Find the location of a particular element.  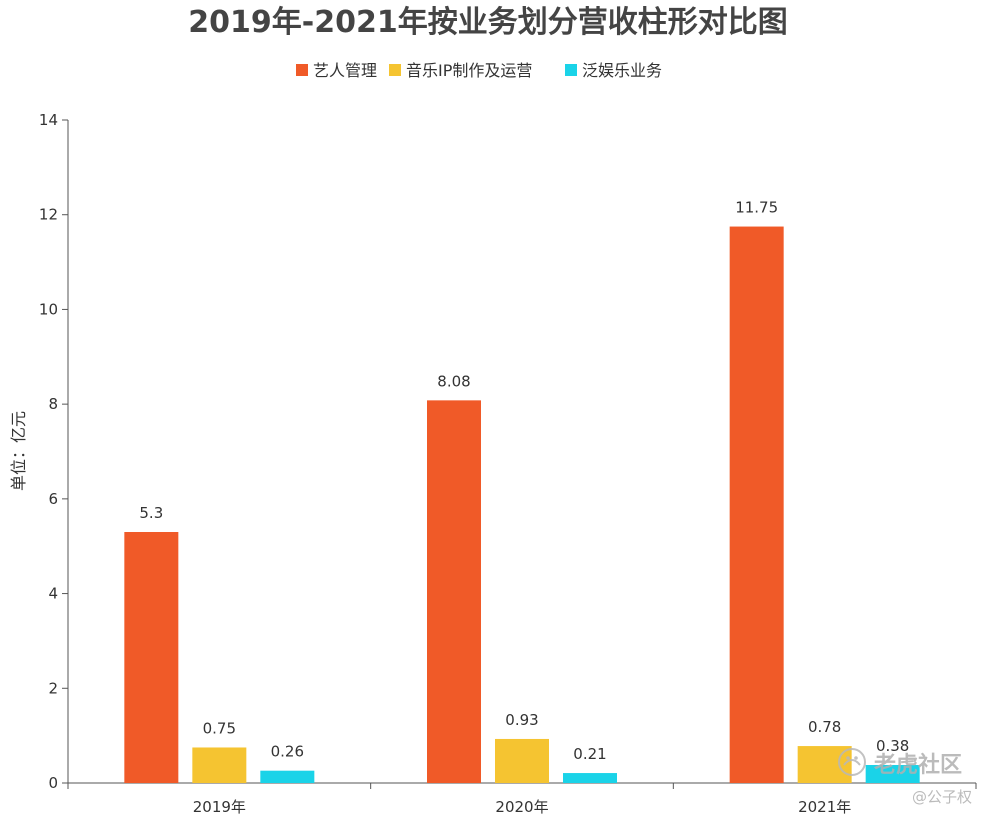

watermark: 老虎社区 @公子权 is located at coordinates (905, 777).